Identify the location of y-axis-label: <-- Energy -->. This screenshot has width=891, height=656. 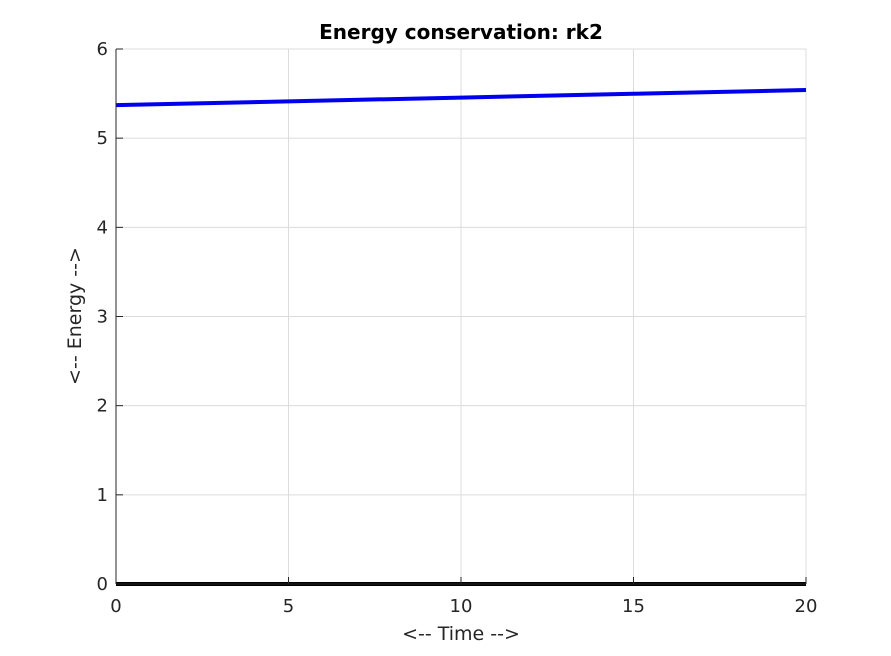
(75, 316).